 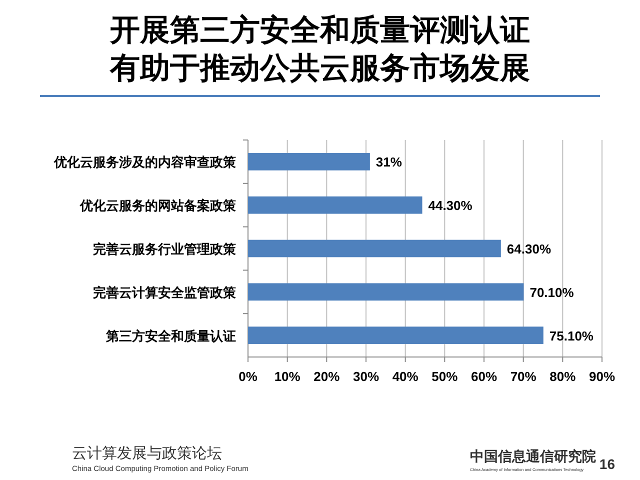 I want to click on y-tick-label: 优化云服务涉及的内容审查政策, so click(x=145, y=162).